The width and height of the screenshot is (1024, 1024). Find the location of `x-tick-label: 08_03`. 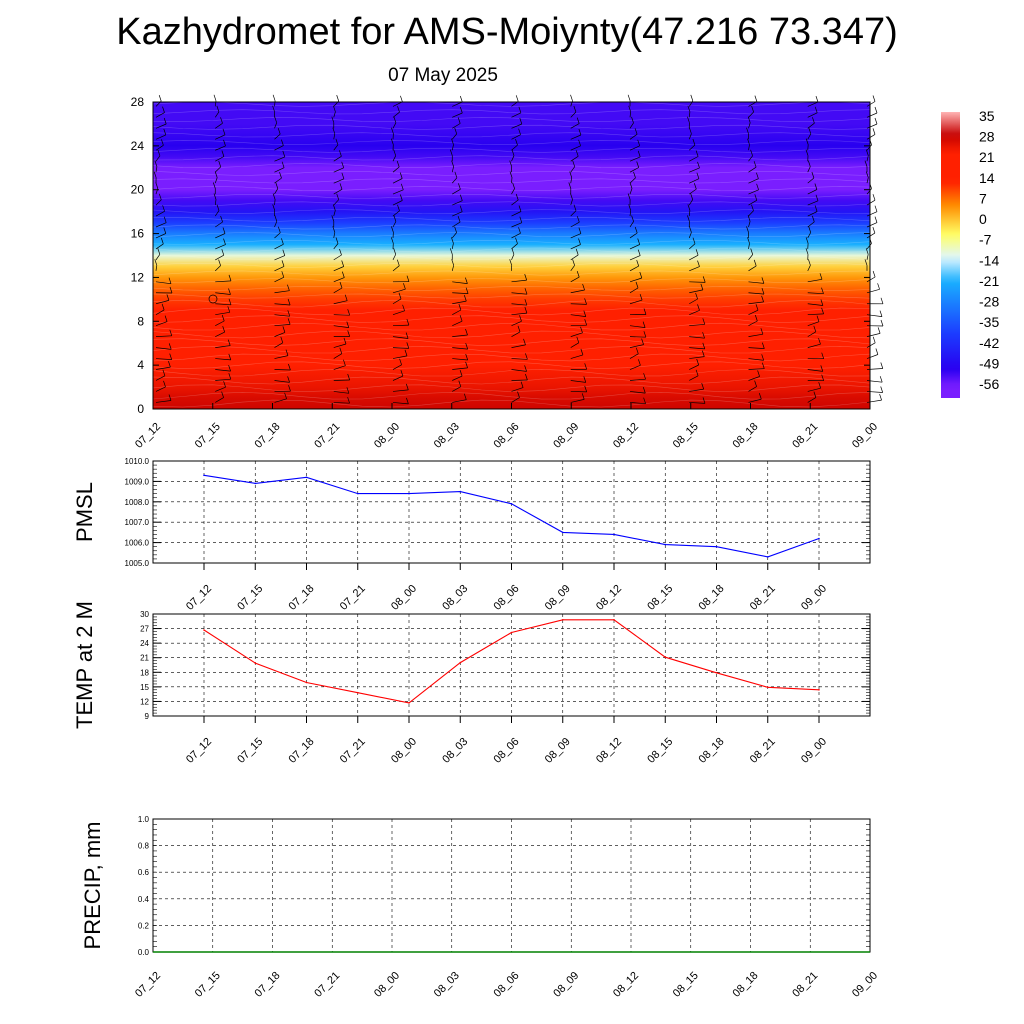

x-tick-label: 08_03 is located at coordinates (455, 751).